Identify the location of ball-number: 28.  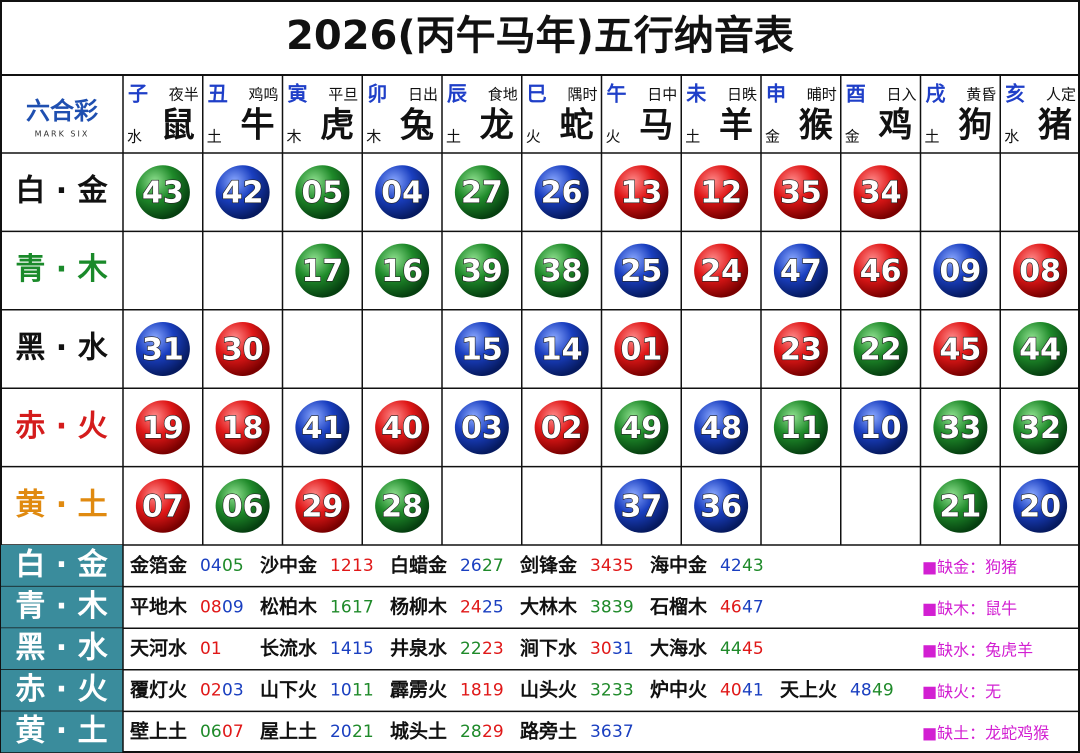
(402, 506).